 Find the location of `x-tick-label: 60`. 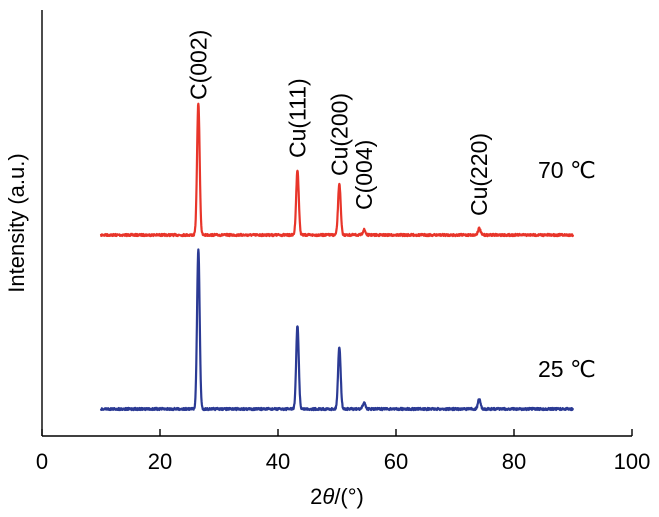

x-tick-label: 60 is located at coordinates (396, 461).